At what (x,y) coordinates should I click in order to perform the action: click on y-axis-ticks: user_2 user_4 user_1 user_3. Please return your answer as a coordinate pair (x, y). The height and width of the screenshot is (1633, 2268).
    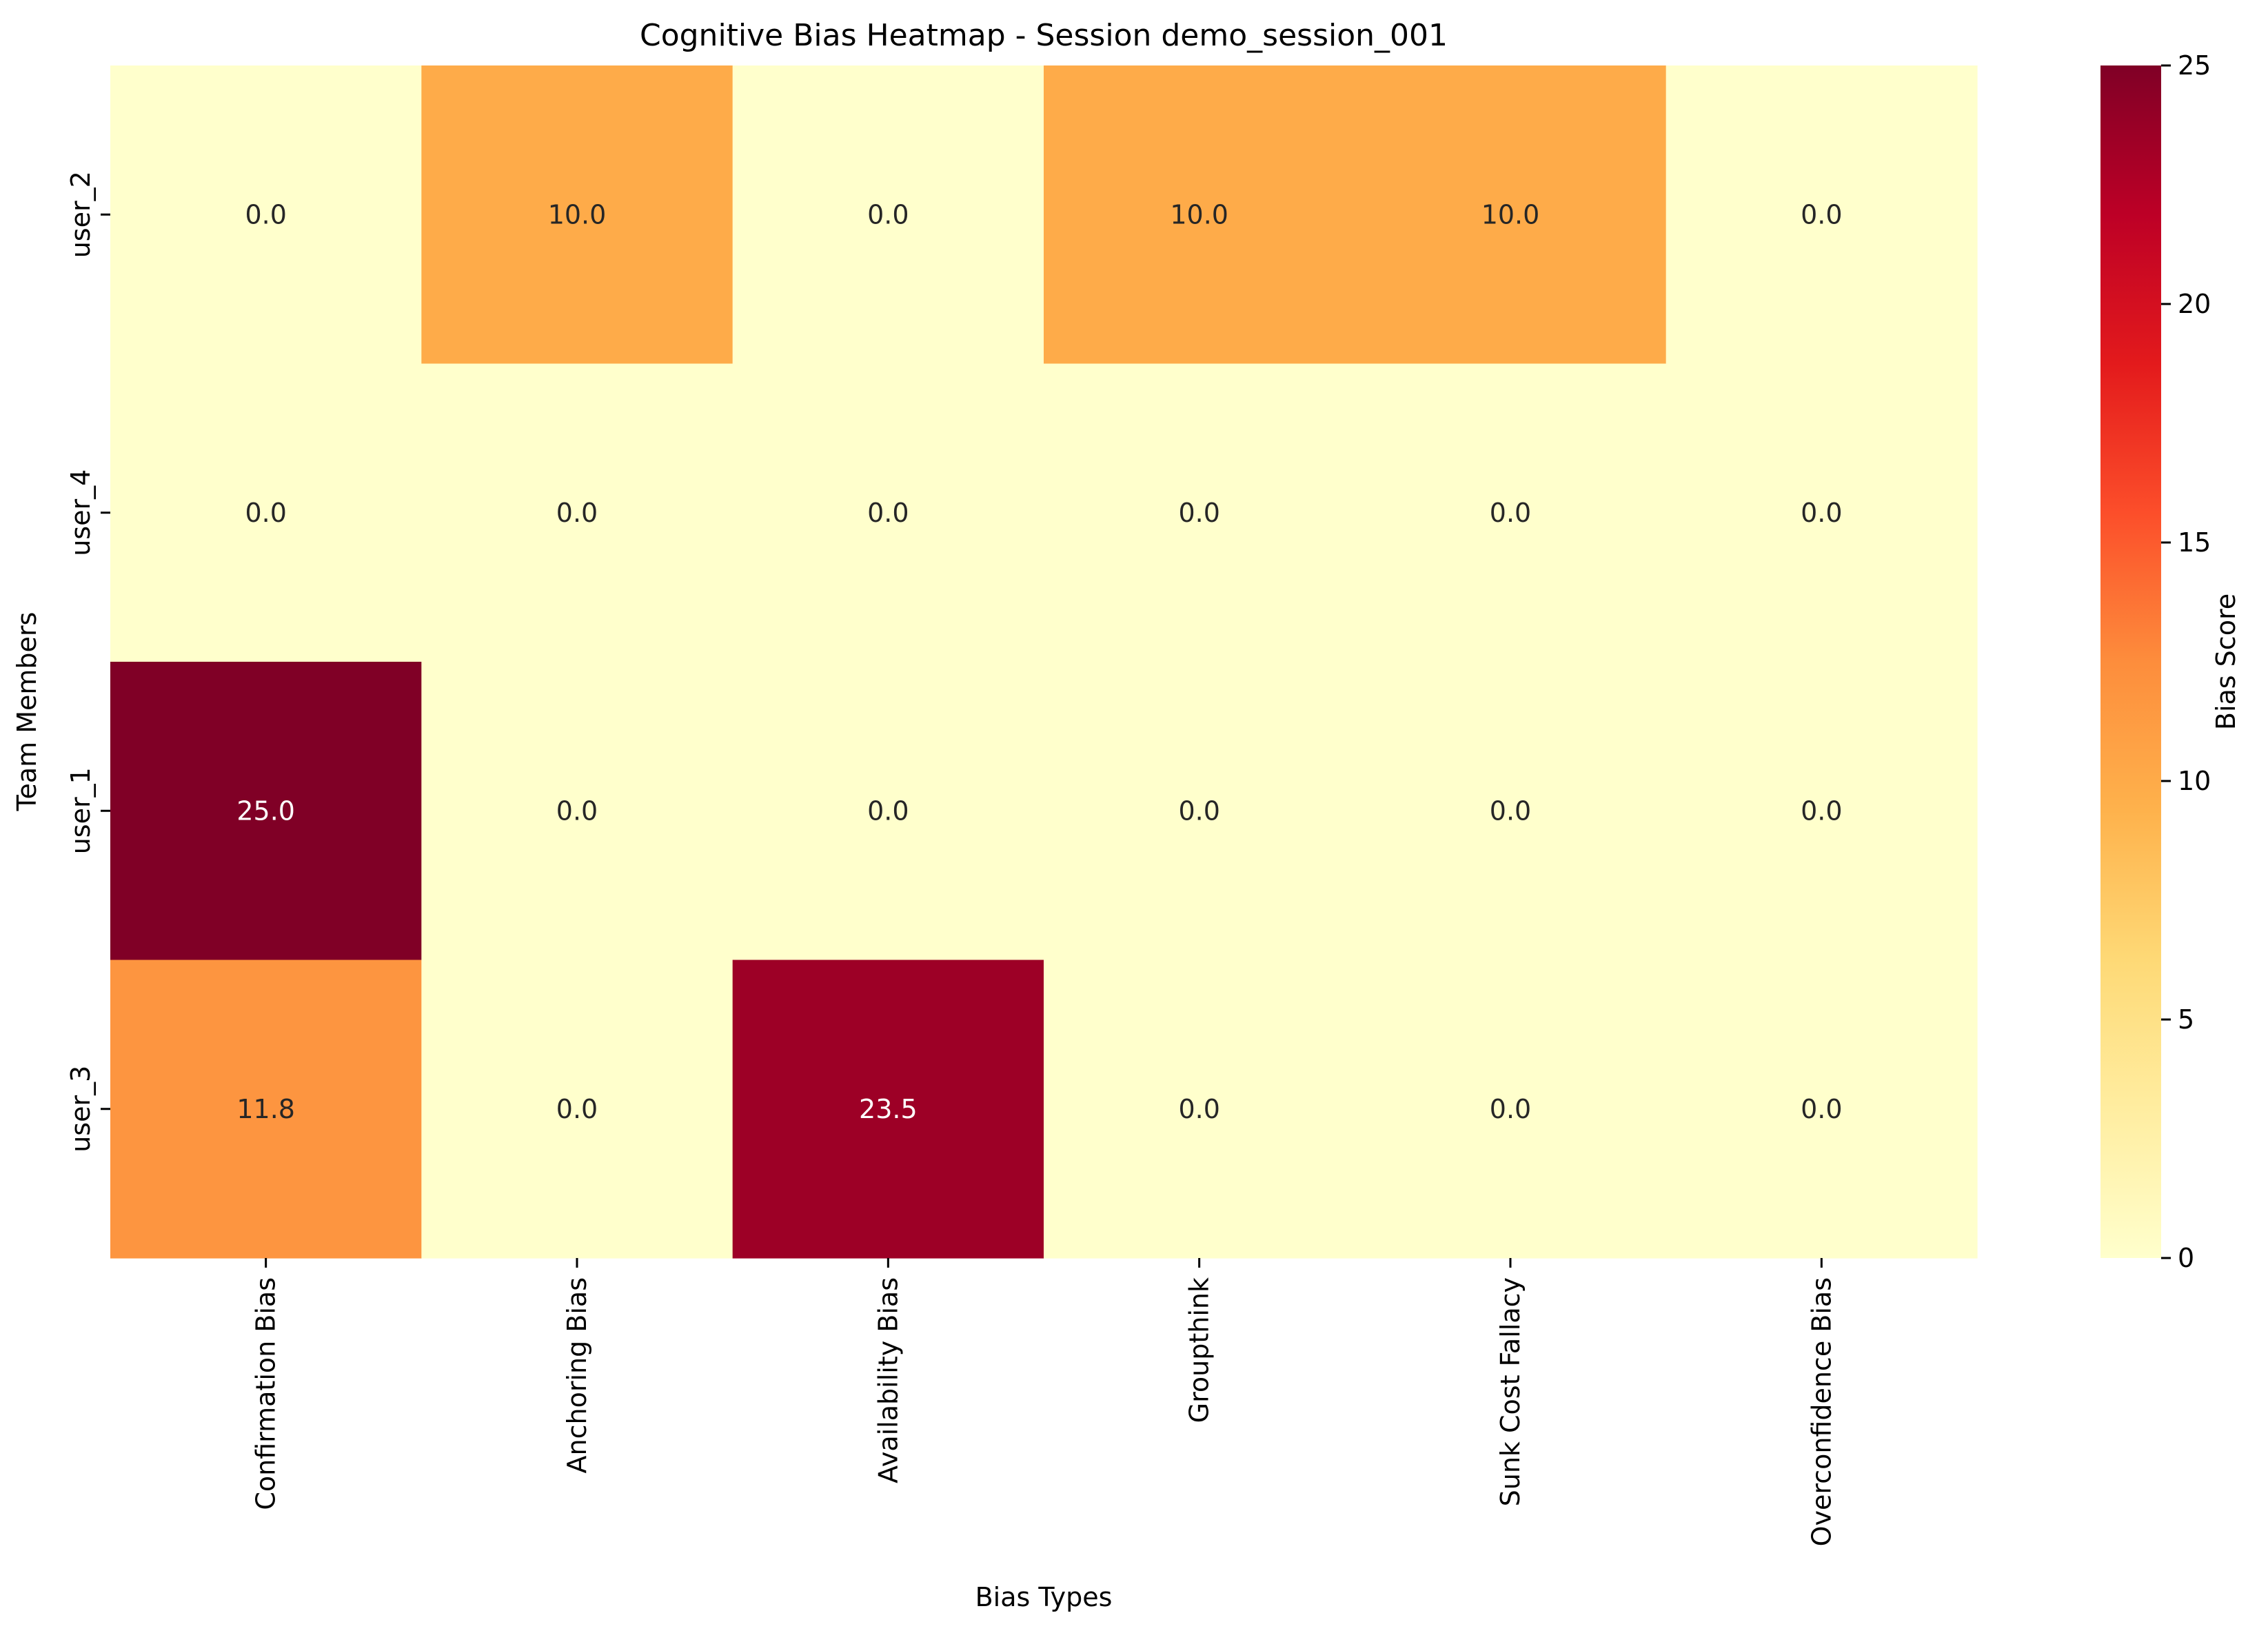
    Looking at the image, I should click on (87, 662).